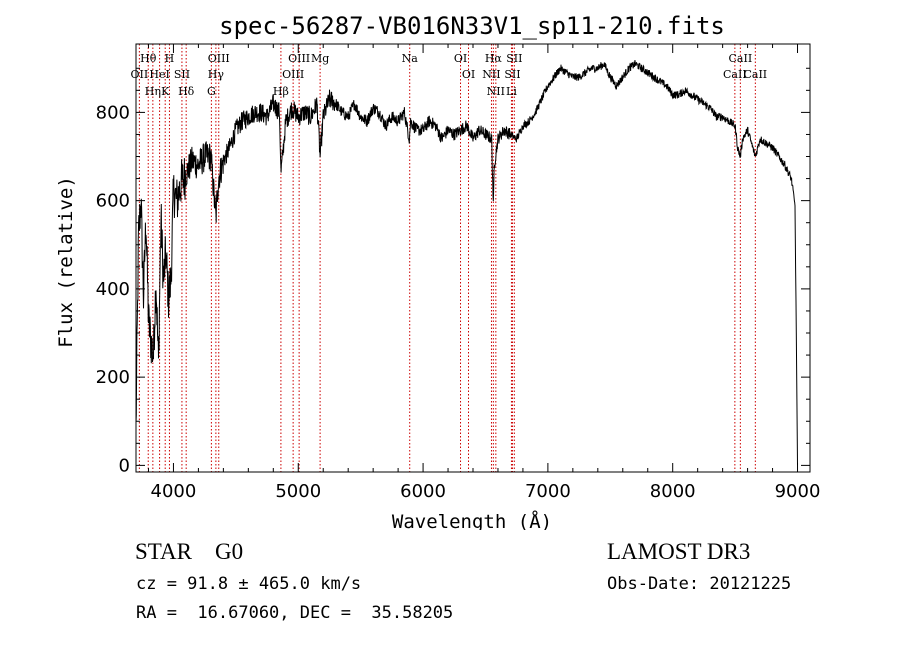  I want to click on marker-label: Hη, so click(153, 91).